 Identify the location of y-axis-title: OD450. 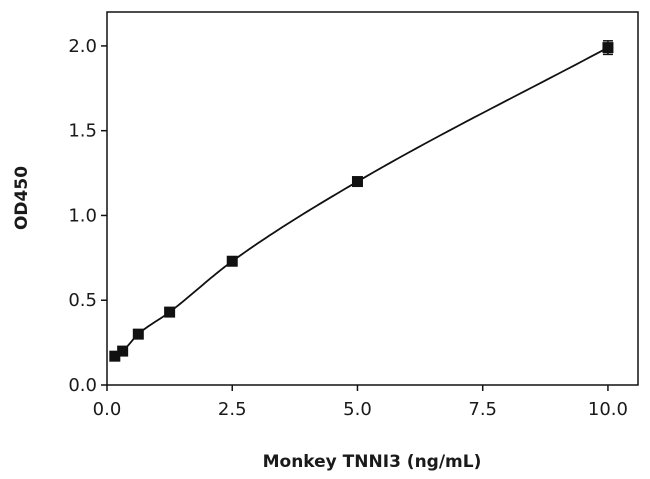
(22, 198).